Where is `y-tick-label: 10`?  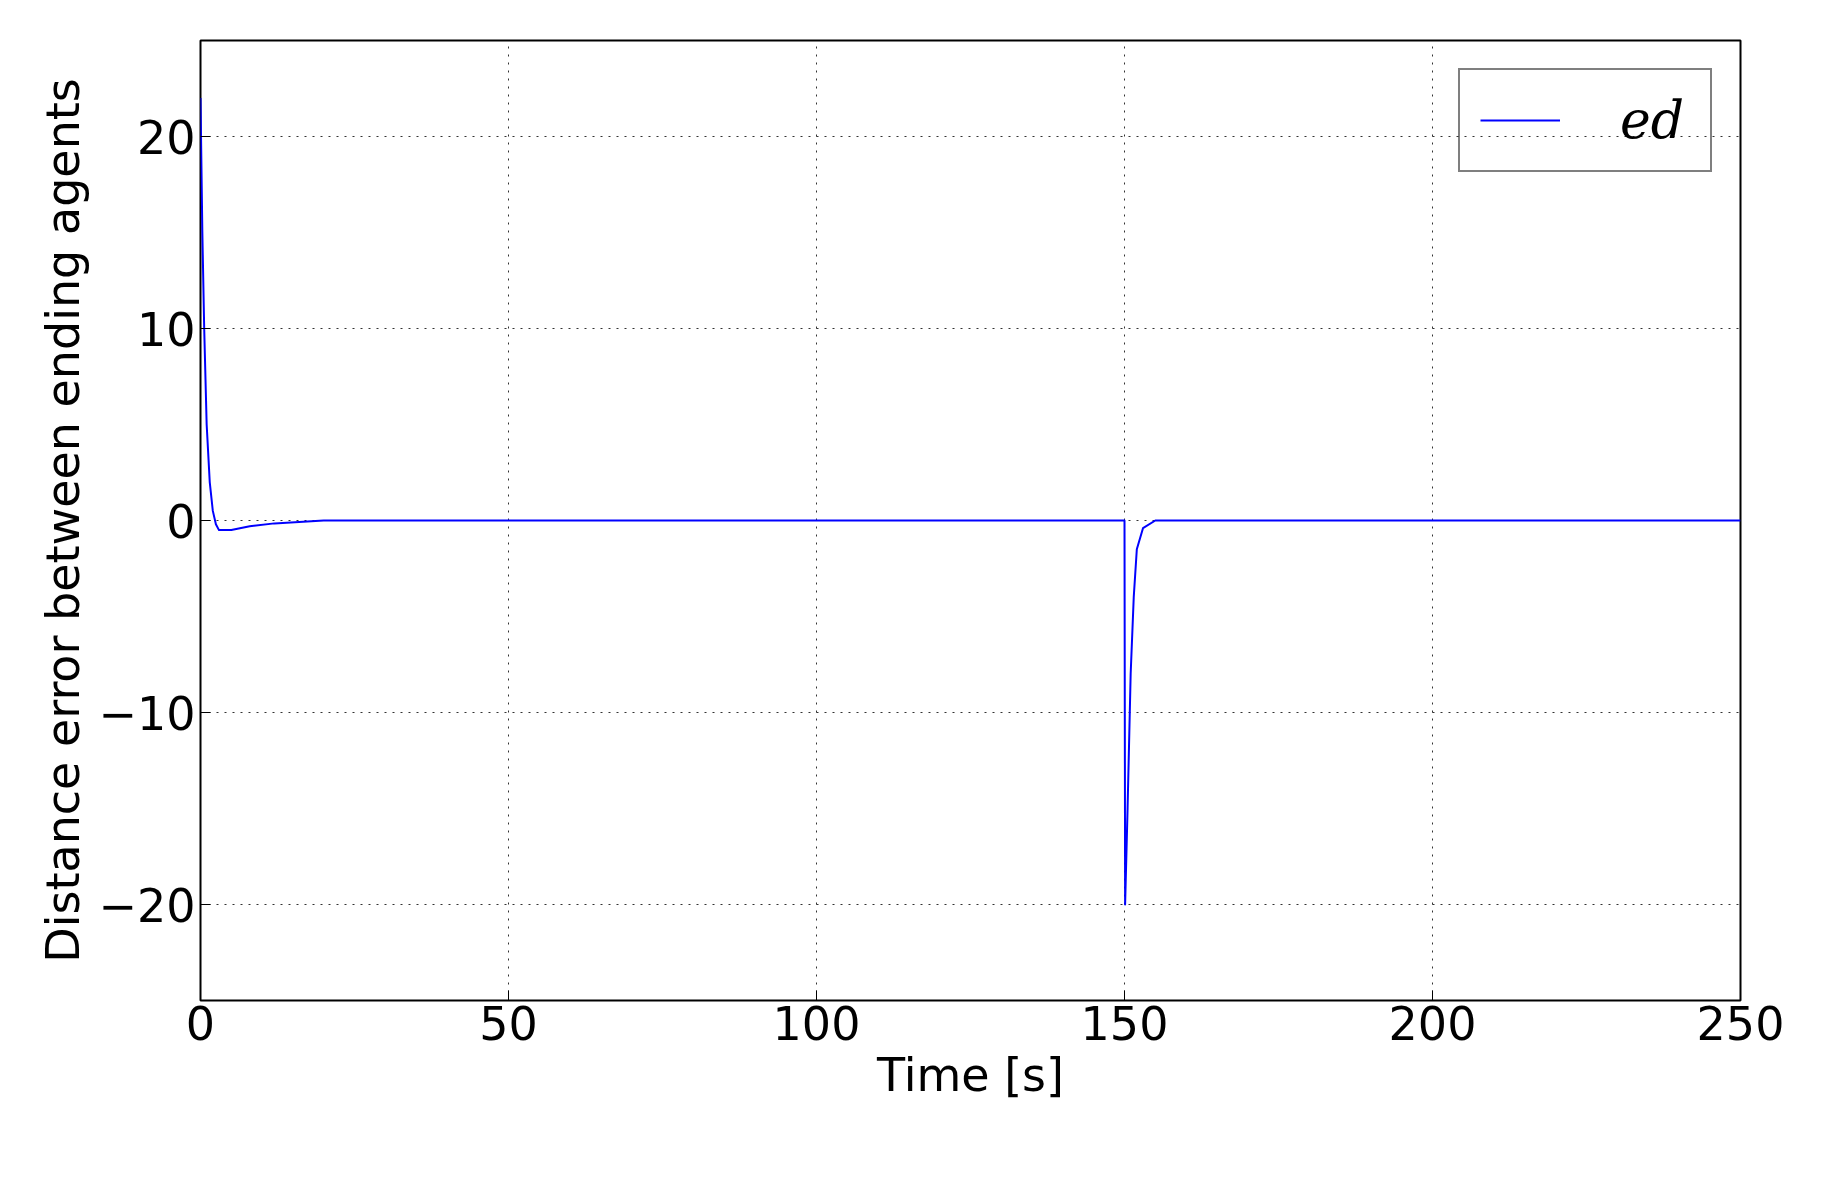
y-tick-label: 10 is located at coordinates (166, 329).